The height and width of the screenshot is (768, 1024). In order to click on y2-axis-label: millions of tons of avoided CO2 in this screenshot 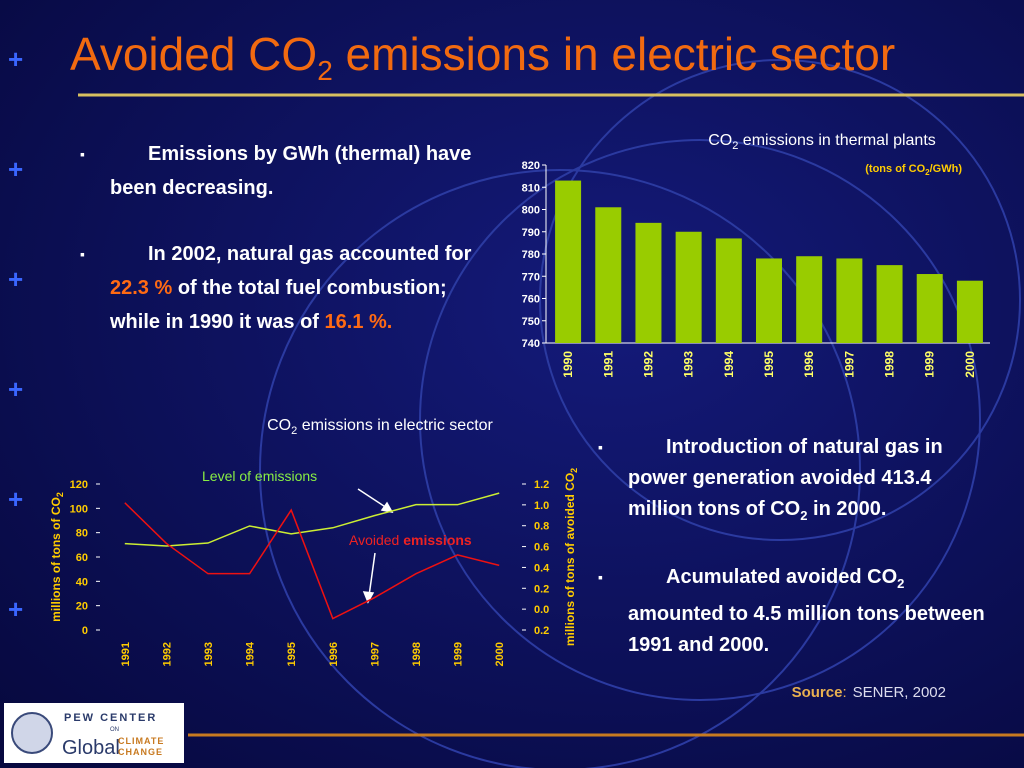, I will do `click(571, 557)`.